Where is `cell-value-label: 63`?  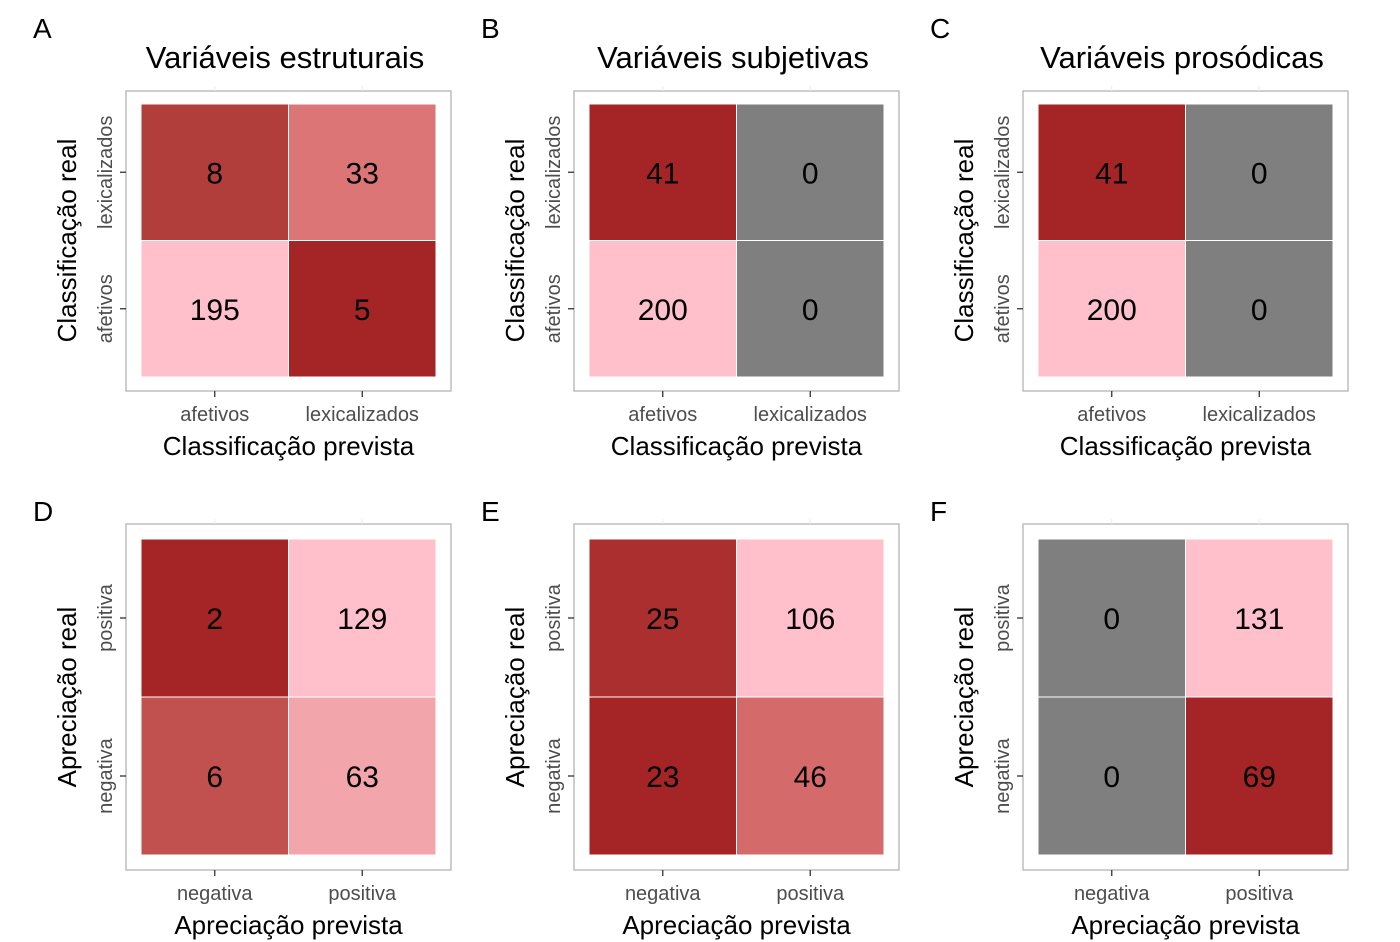 cell-value-label: 63 is located at coordinates (362, 777).